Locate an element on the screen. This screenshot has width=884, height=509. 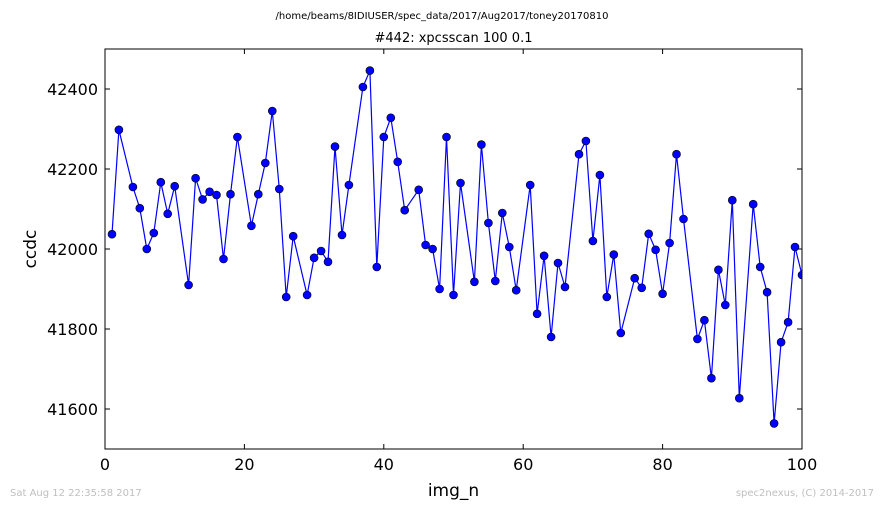
chart-title: #442: xpcsscan 100 0.1 is located at coordinates (454, 38).